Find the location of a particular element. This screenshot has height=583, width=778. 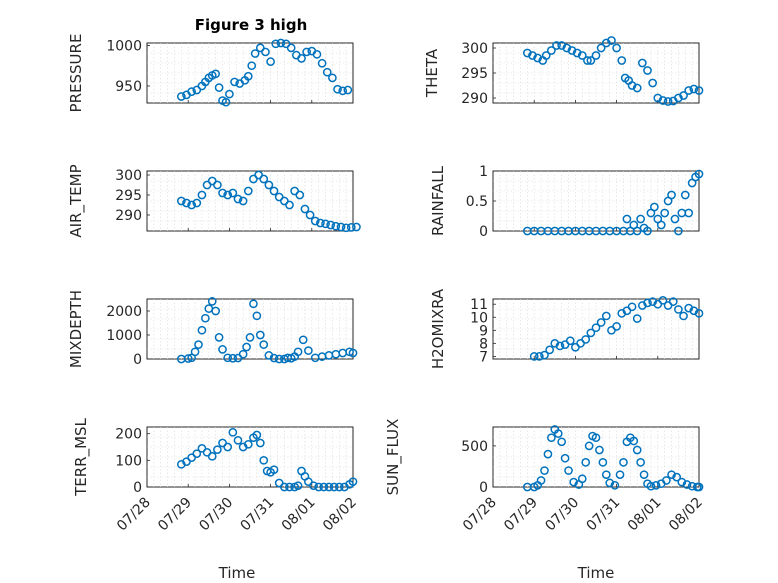

y-tick-label: 200 is located at coordinates (128, 435).